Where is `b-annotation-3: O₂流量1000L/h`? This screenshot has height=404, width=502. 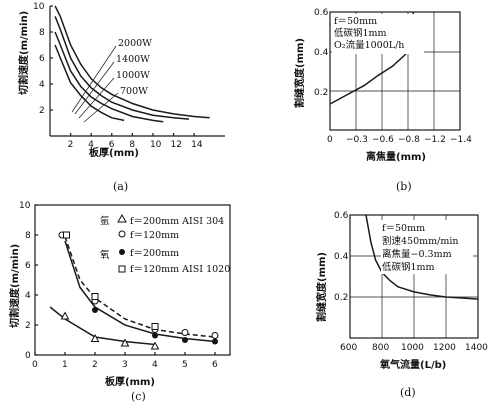 b-annotation-3: O₂流量1000L/h is located at coordinates (369, 45).